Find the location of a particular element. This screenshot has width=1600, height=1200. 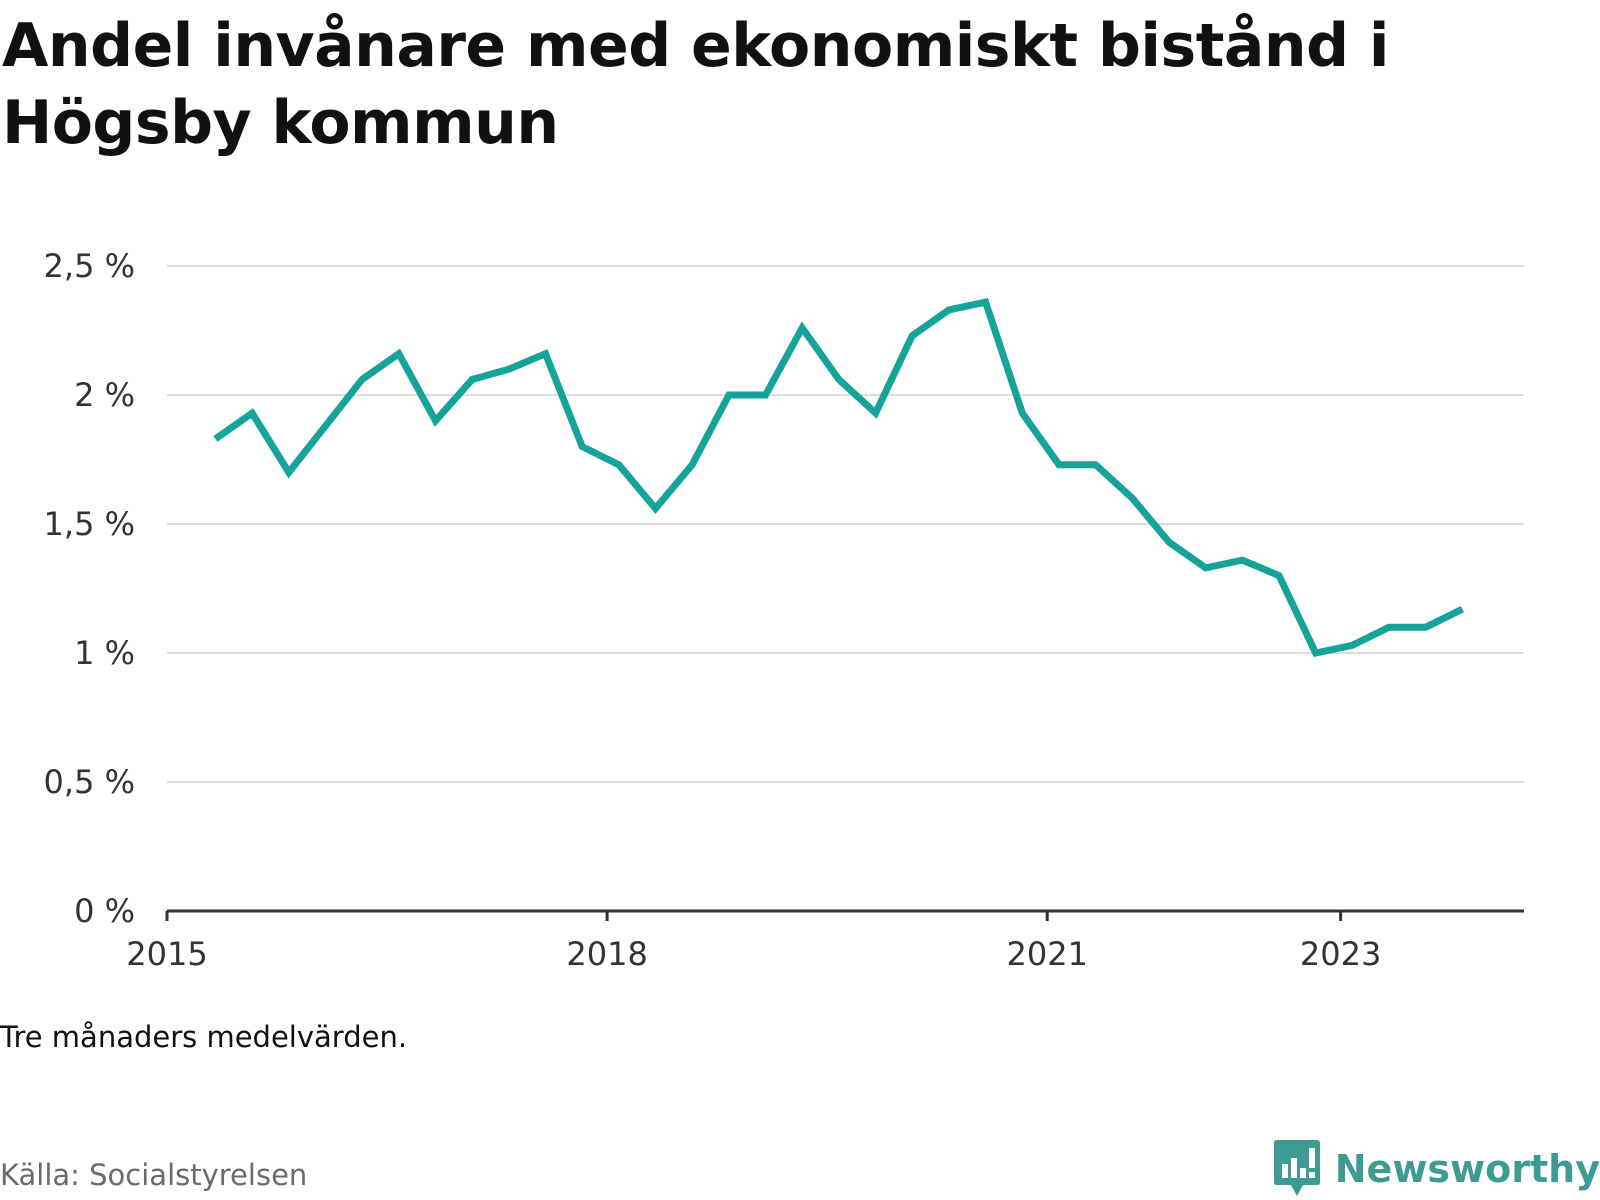

x-axis: 2015 2018 2021 2023 is located at coordinates (825, 941).